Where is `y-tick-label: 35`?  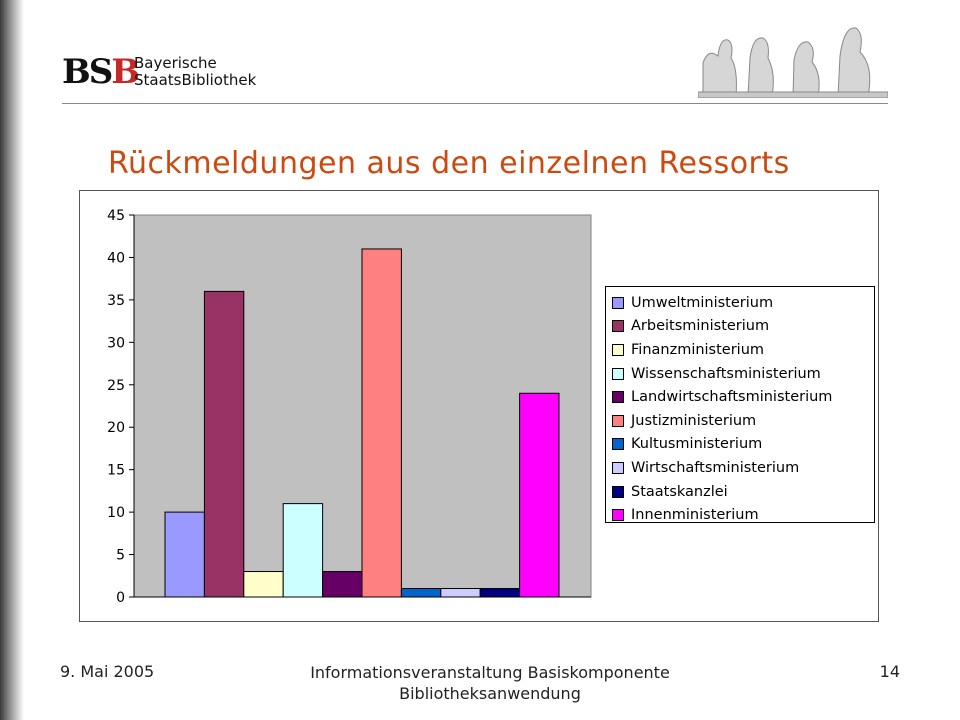 y-tick-label: 35 is located at coordinates (116, 301).